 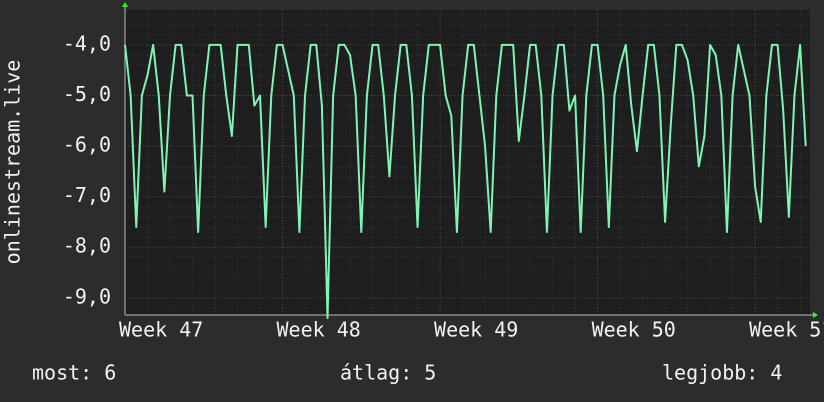 What do you see at coordinates (87, 145) in the screenshot?
I see `y-tick-label: -6,0` at bounding box center [87, 145].